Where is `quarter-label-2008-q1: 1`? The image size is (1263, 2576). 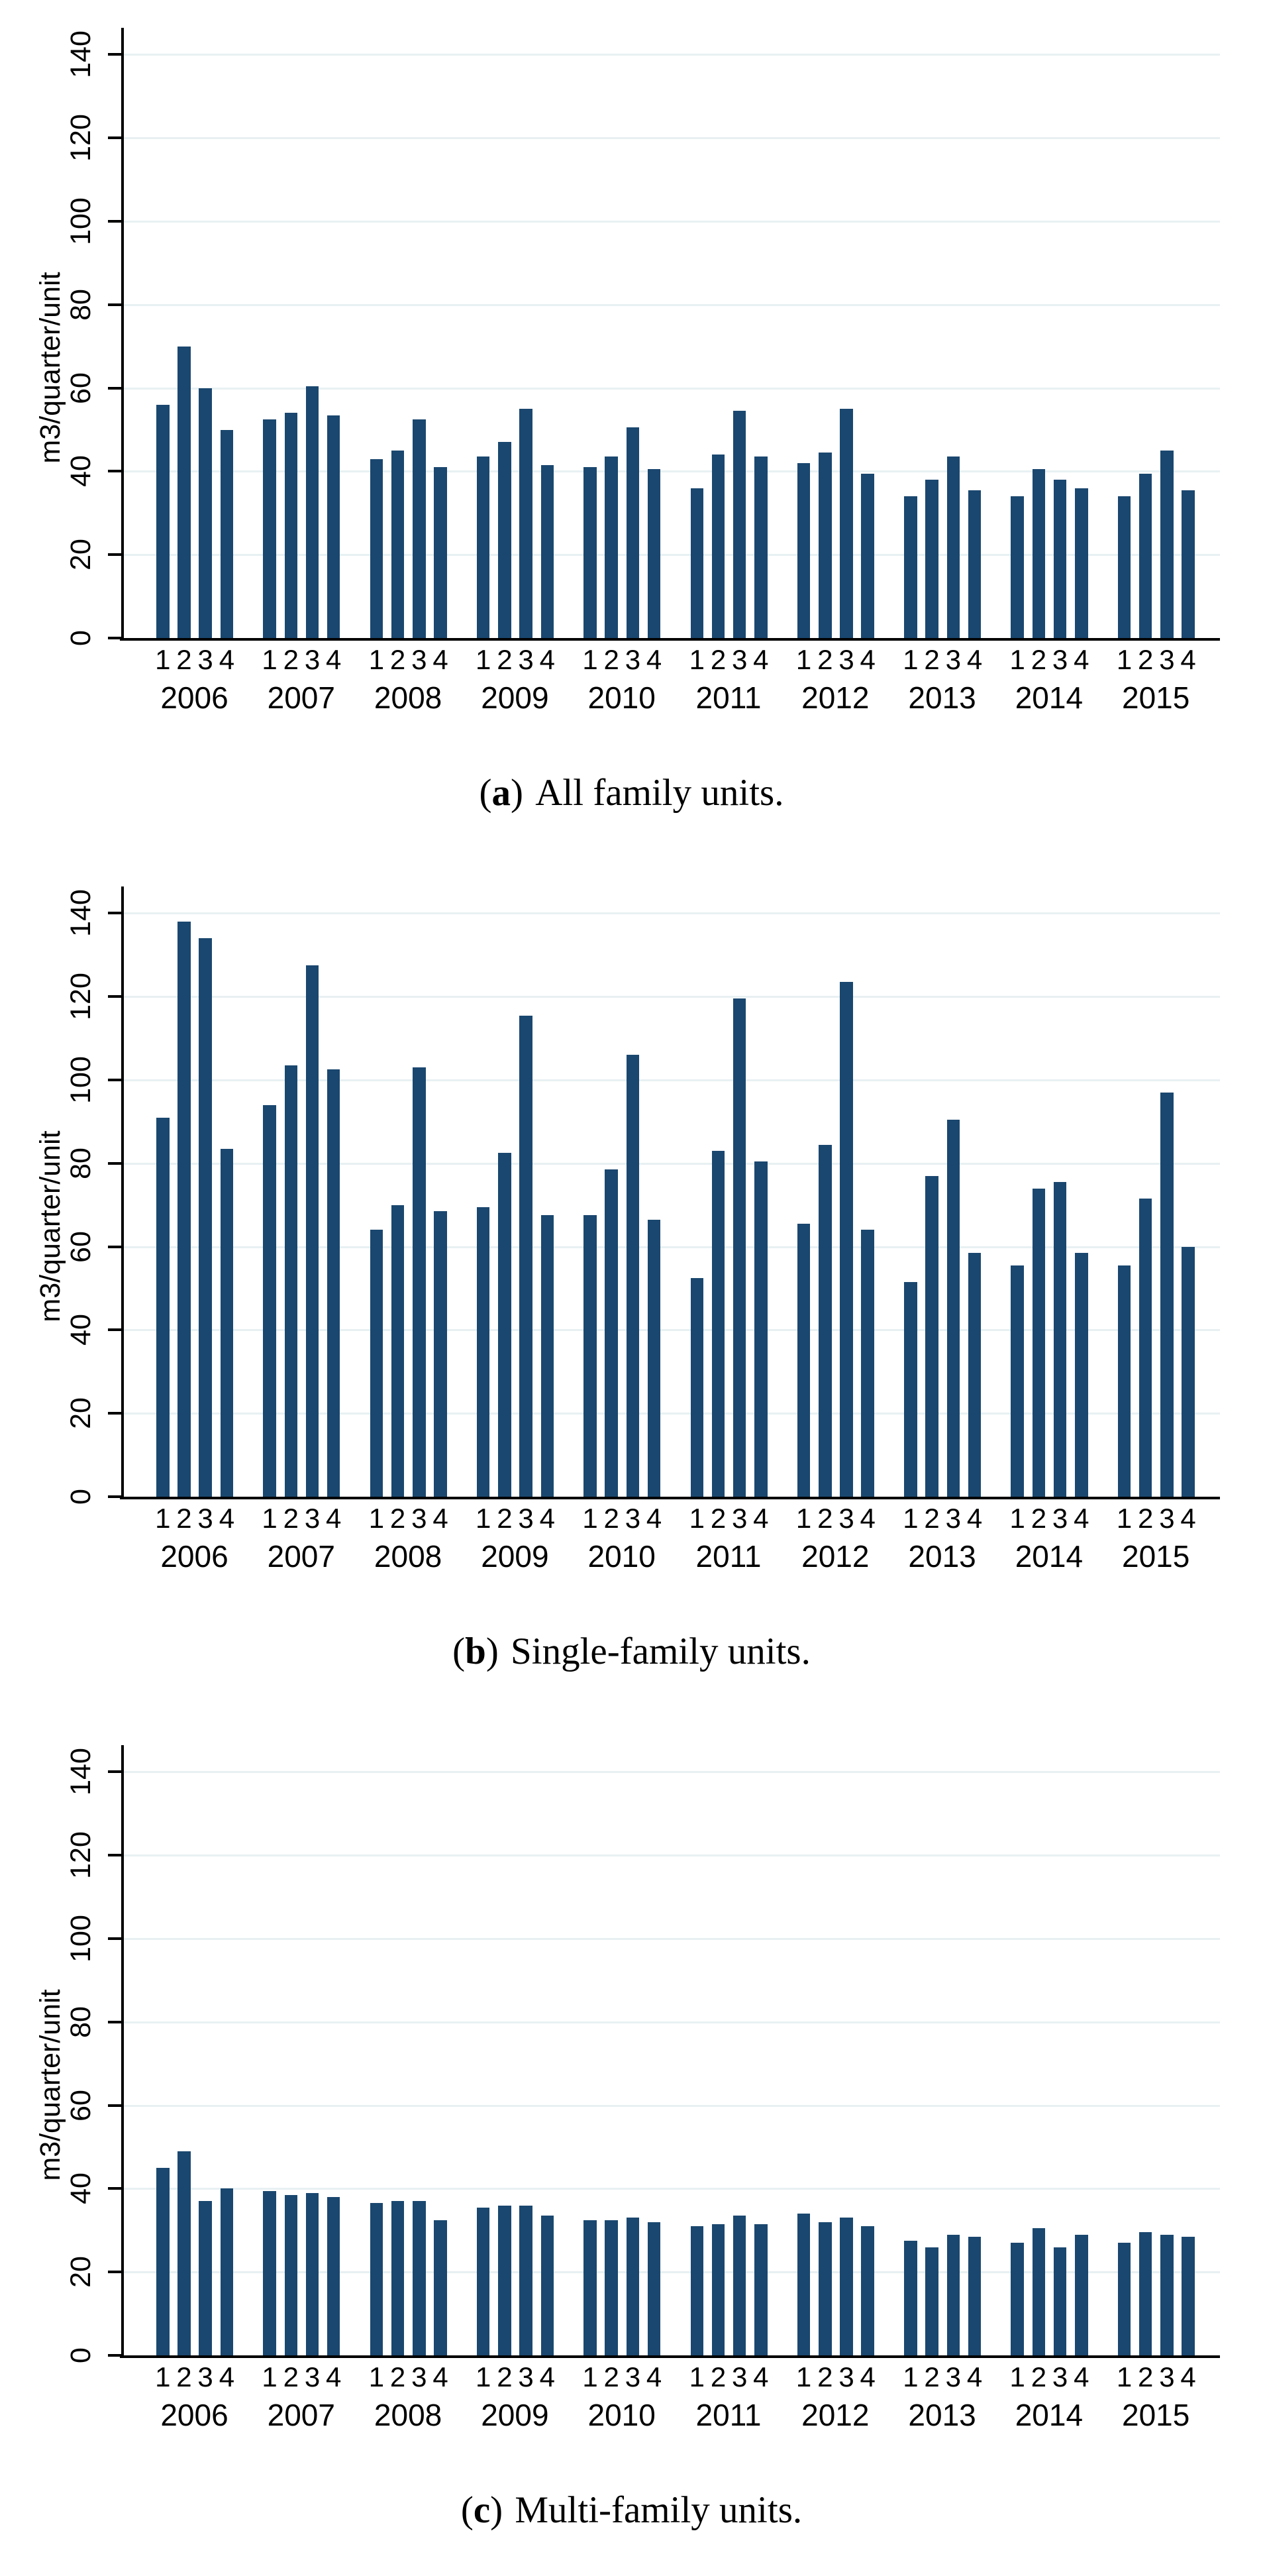 quarter-label-2008-q1: 1 is located at coordinates (376, 1518).